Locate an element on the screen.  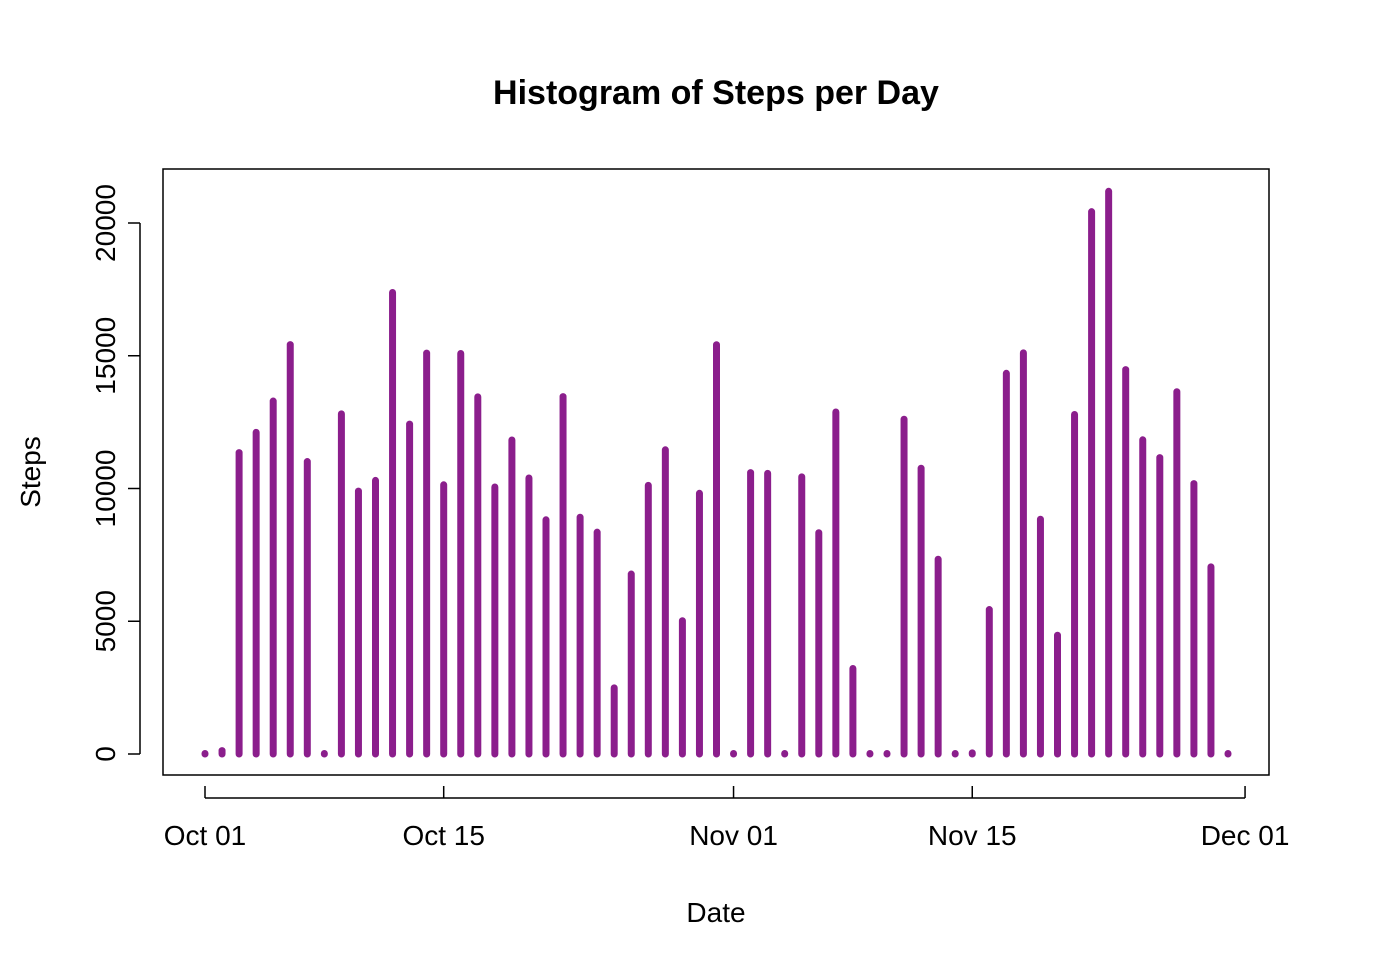
y-tick-label-0: 0 is located at coordinates (105, 754).